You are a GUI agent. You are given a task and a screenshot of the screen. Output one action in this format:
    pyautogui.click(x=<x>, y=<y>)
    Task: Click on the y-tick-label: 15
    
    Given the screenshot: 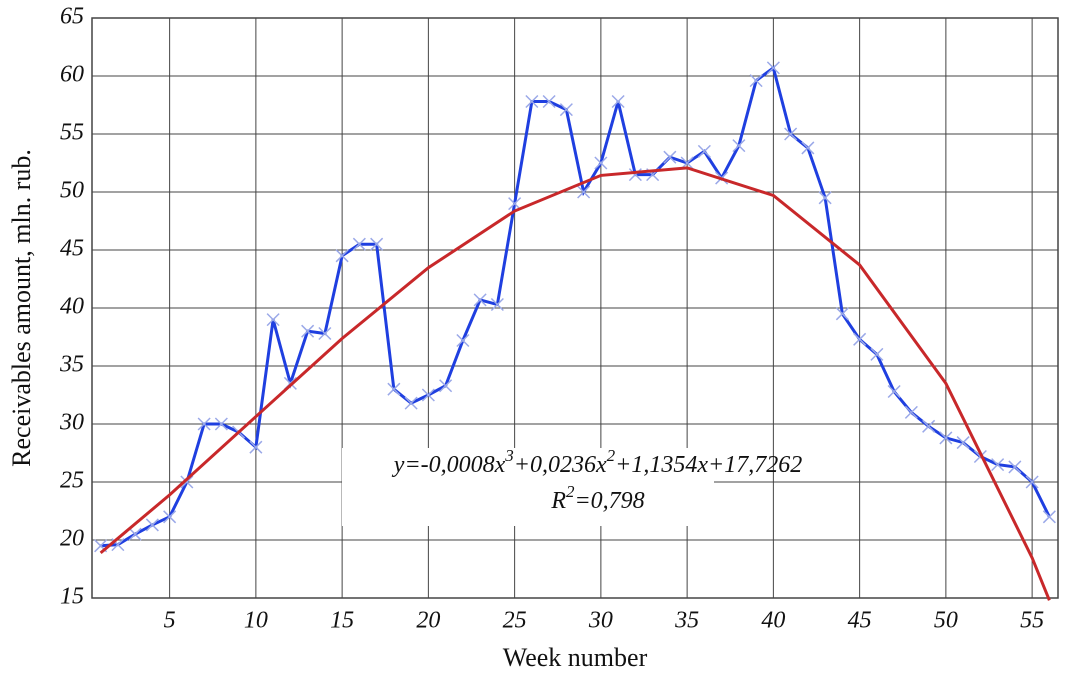 What is the action you would take?
    pyautogui.click(x=72, y=597)
    